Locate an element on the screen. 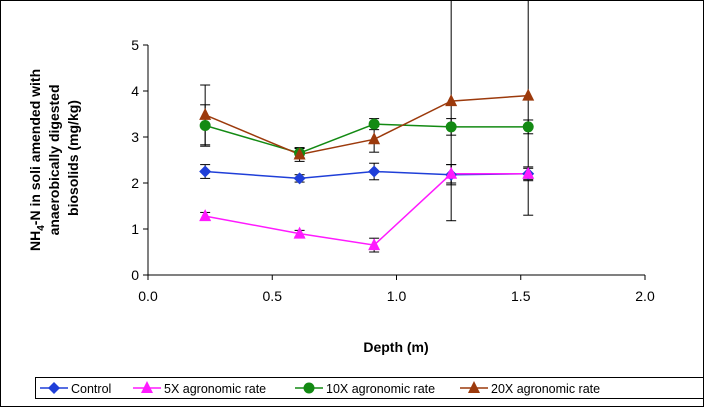 This screenshot has height=407, width=704. x-tick-label: 1.5 is located at coordinates (521, 296).